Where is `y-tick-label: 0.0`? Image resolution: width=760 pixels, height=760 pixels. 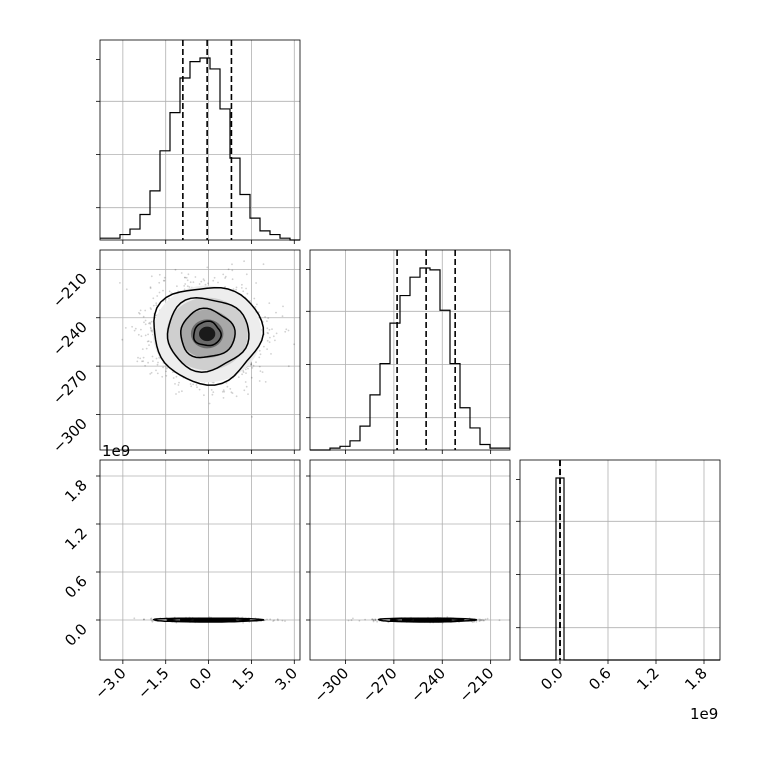
y-tick-label: 0.0 is located at coordinates (76, 635).